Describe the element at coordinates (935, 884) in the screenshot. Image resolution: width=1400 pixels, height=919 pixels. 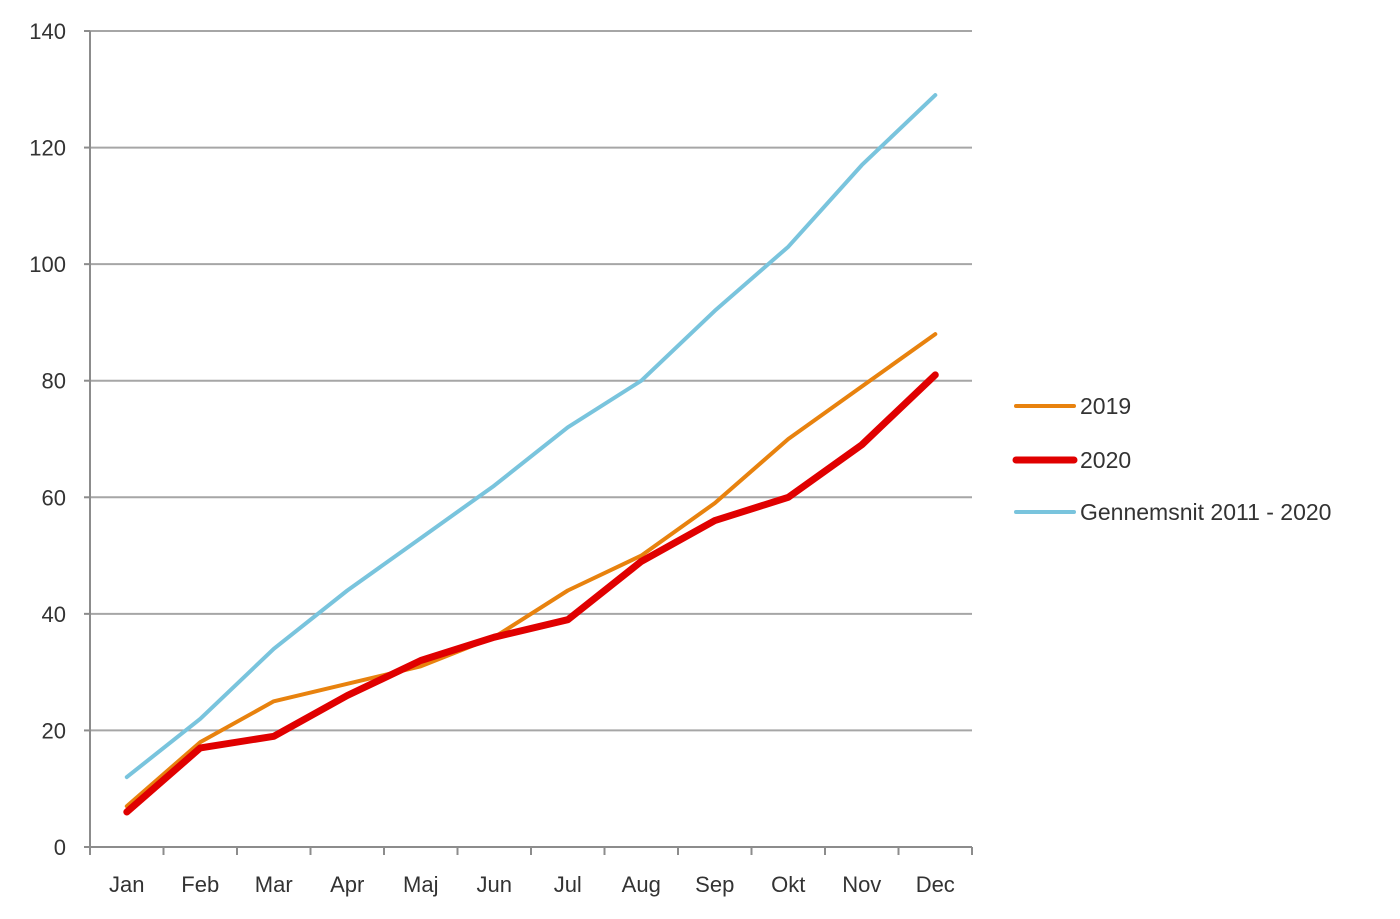
I see `x-tick-label: Dec` at that location.